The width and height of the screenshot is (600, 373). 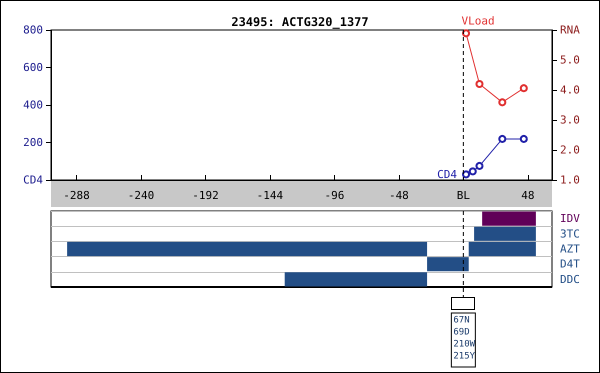 What do you see at coordinates (398, 195) in the screenshot?
I see `x-tick-label: -48` at bounding box center [398, 195].